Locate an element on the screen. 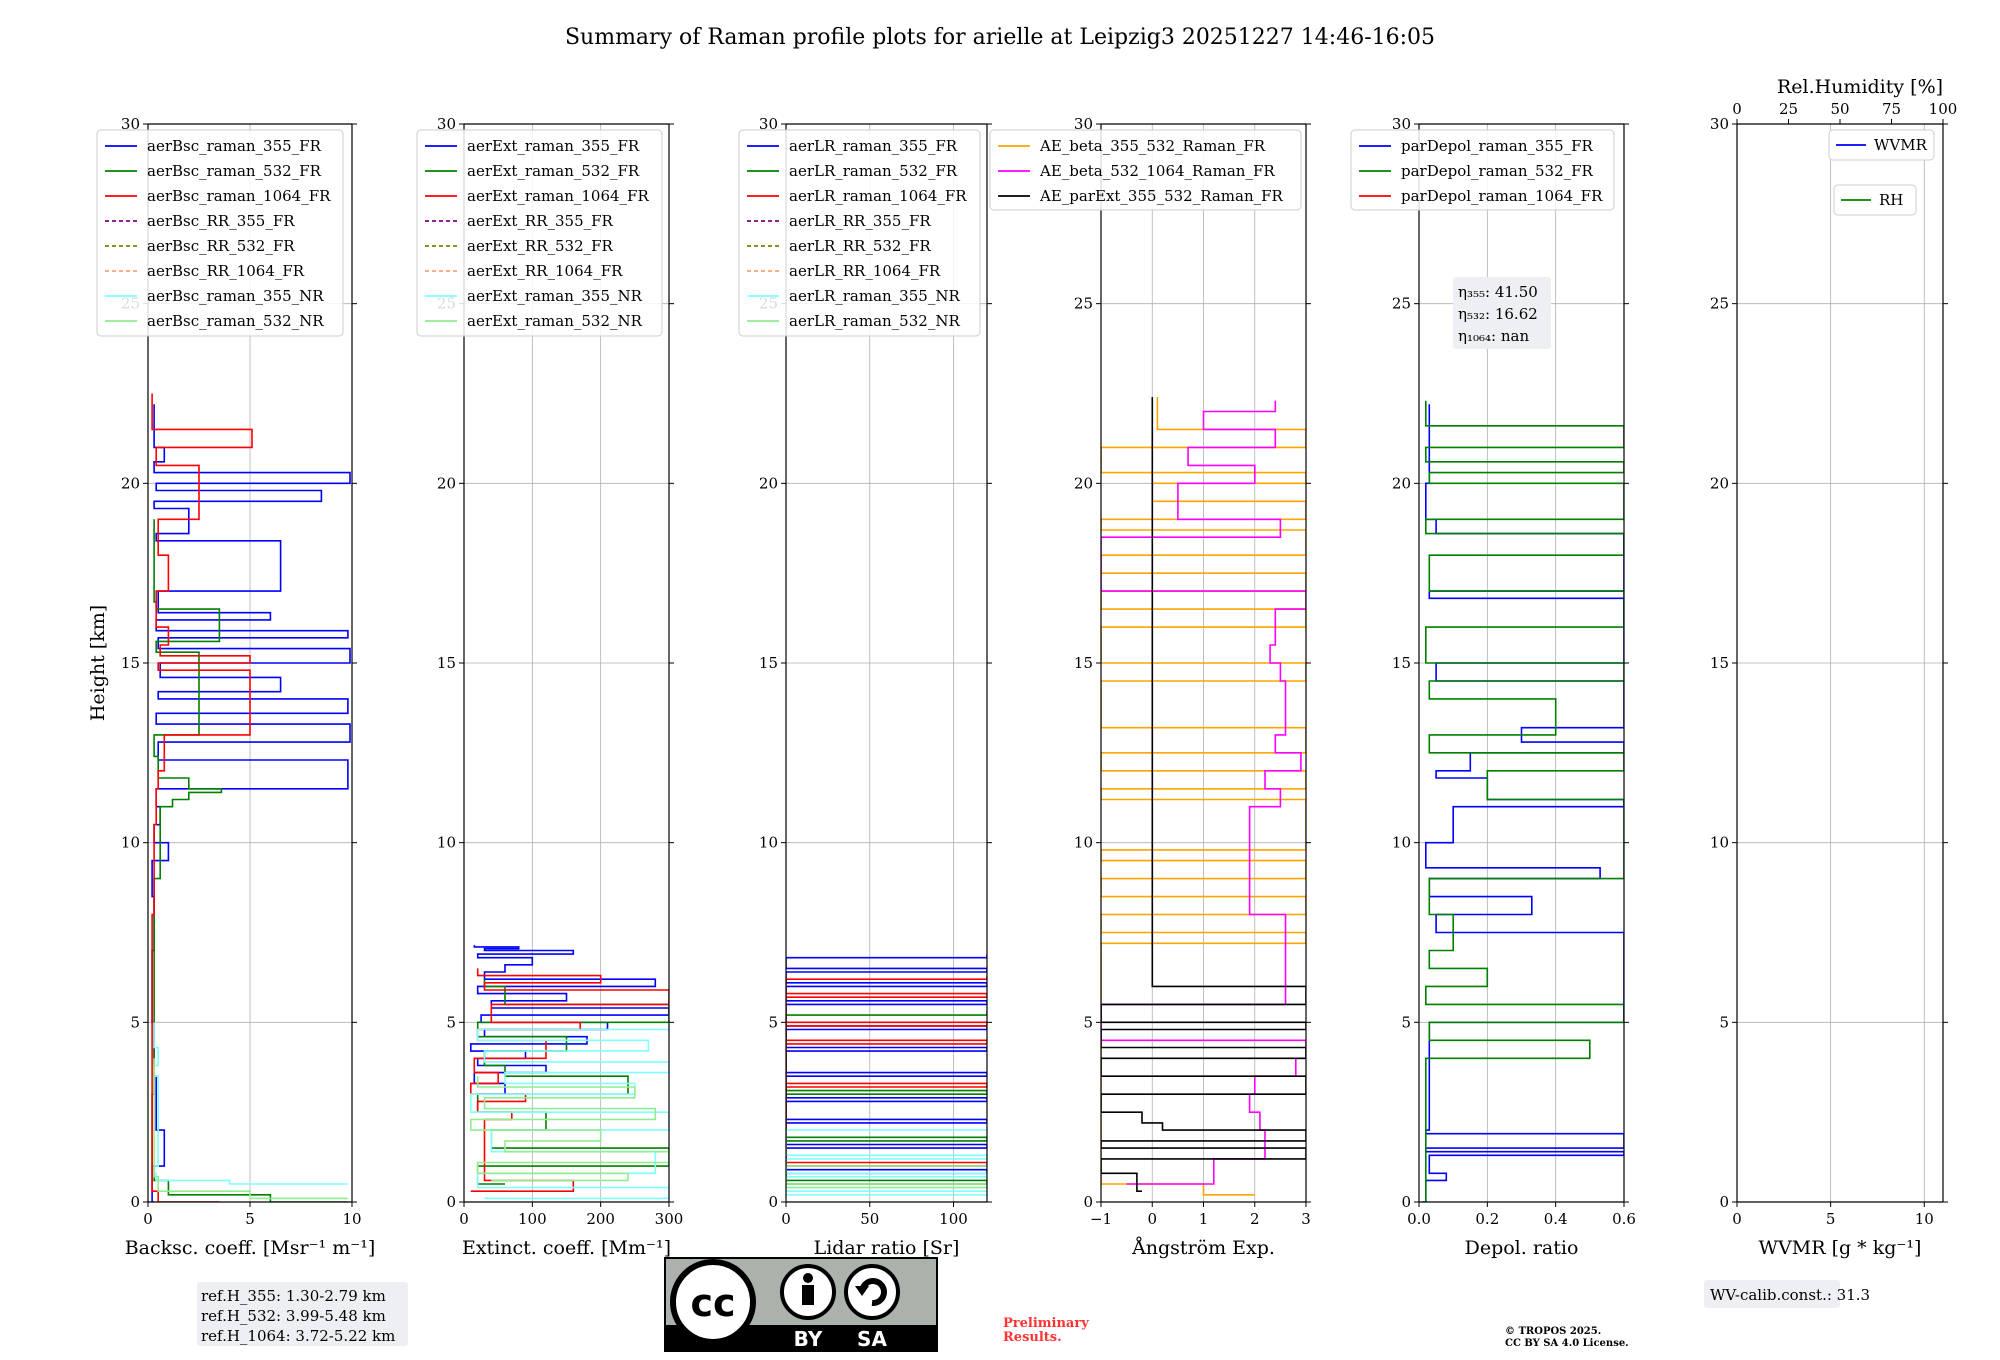 The image size is (2000, 1360). y-tick-label: 25 is located at coordinates (1401, 304).